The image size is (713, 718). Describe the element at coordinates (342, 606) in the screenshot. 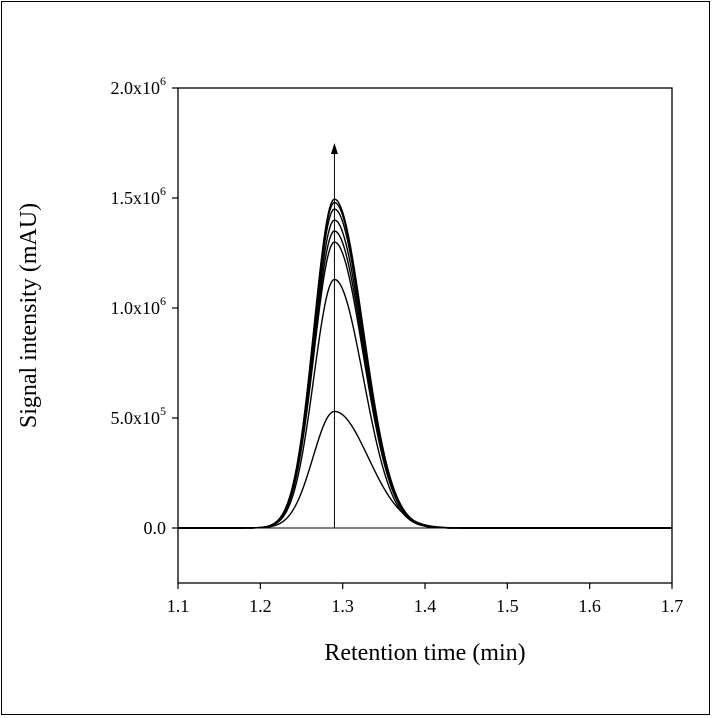

I see `x-tick-label: 1.3` at that location.